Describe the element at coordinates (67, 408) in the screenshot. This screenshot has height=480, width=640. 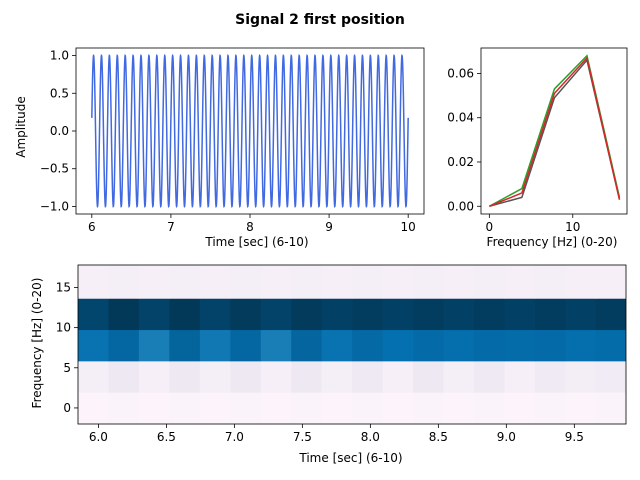
I see `spectrogram-y-tick-label: 0` at that location.